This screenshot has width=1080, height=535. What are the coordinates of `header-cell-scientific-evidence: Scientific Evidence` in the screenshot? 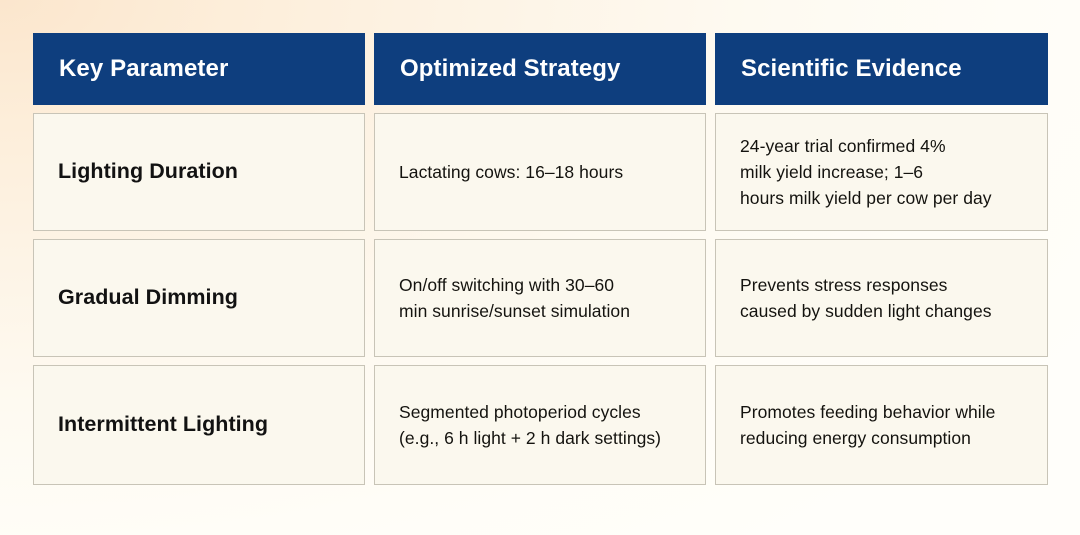 It's located at (881, 69).